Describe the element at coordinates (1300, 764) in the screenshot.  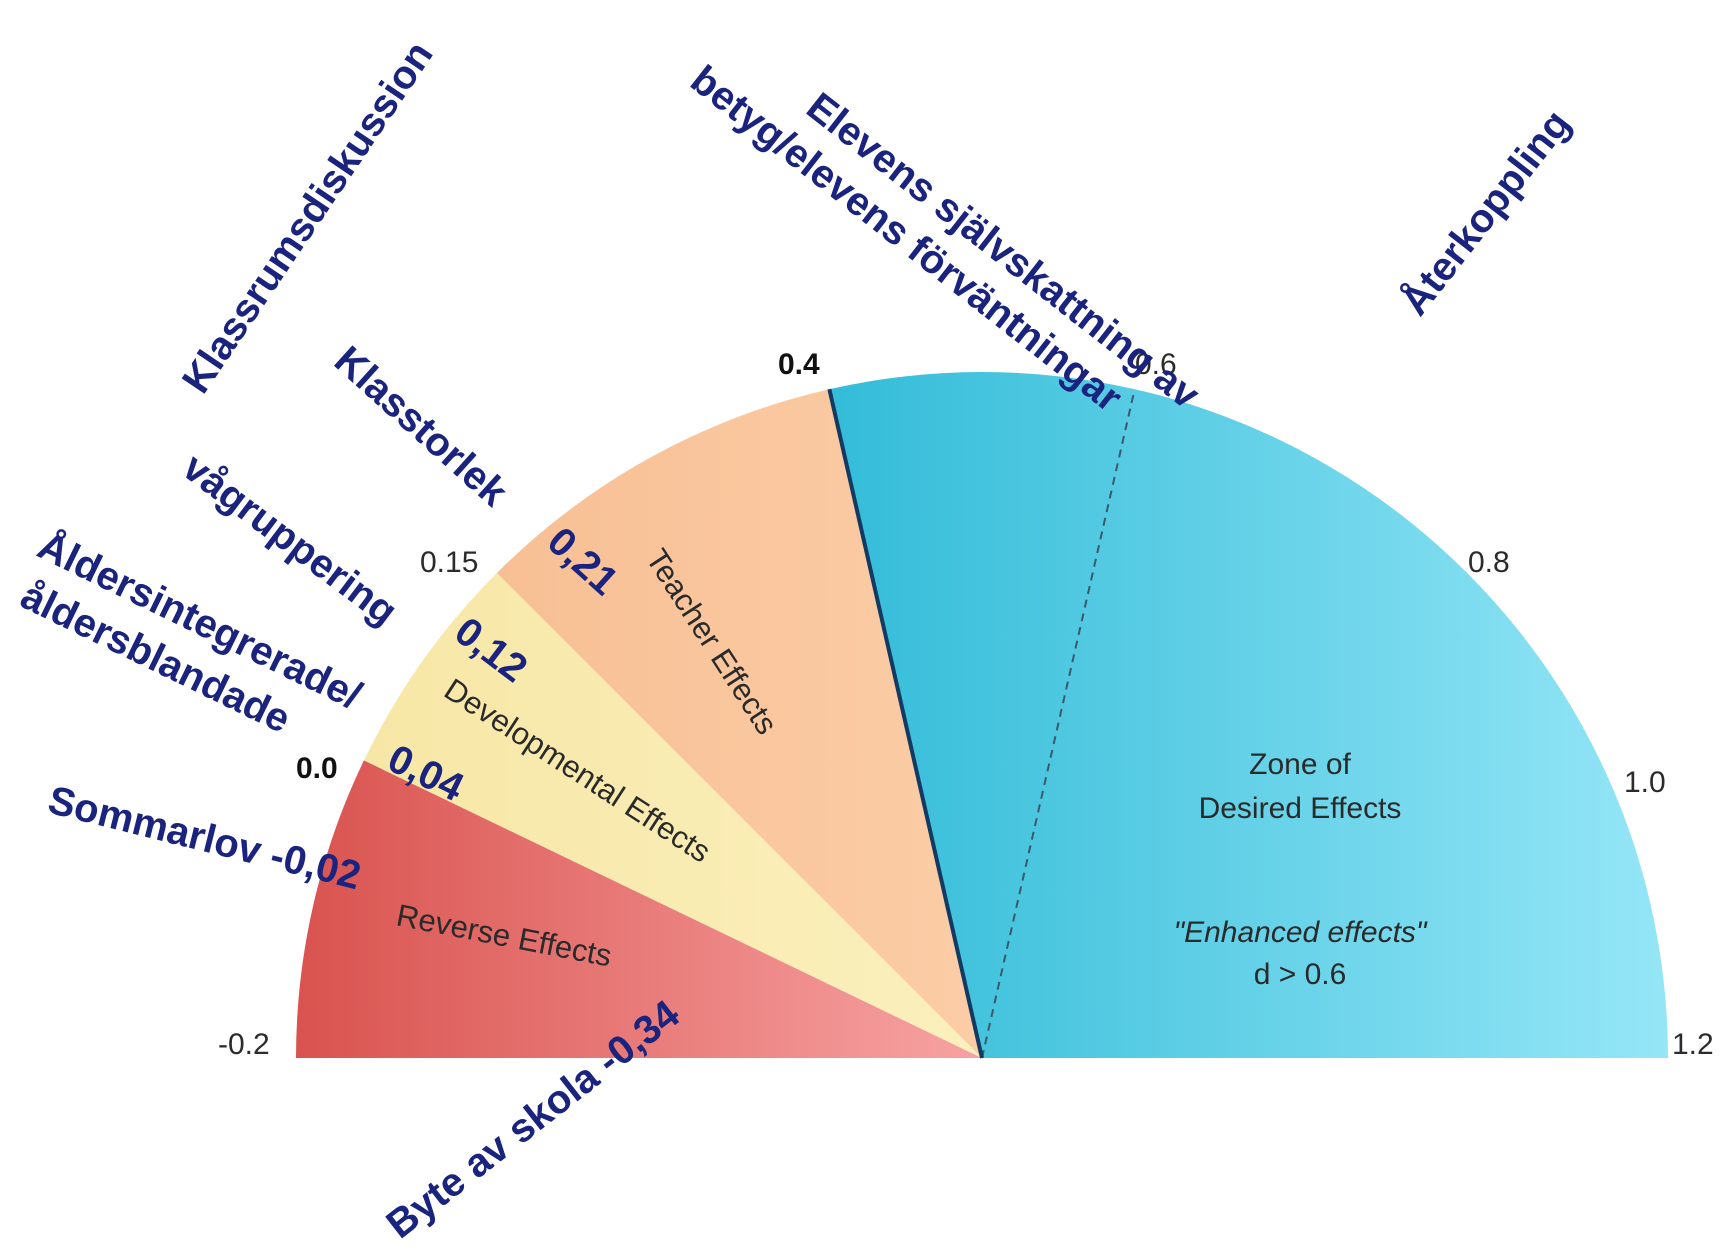
I see `desired-zone-title-line1: Zone of` at that location.